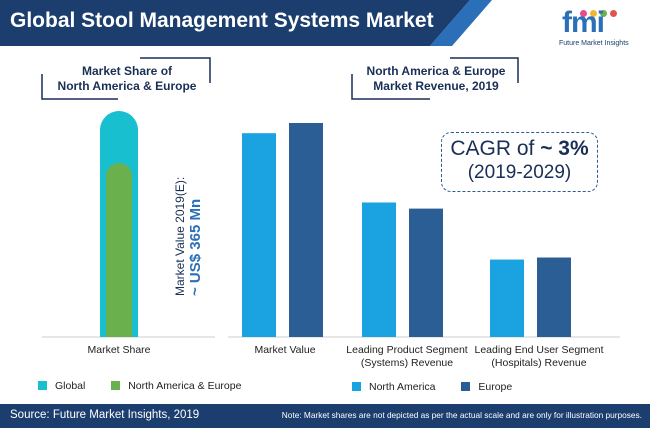 This screenshot has width=650, height=428. Describe the element at coordinates (185, 386) in the screenshot. I see `legend-label-north-america-europe: North America & Europe` at that location.